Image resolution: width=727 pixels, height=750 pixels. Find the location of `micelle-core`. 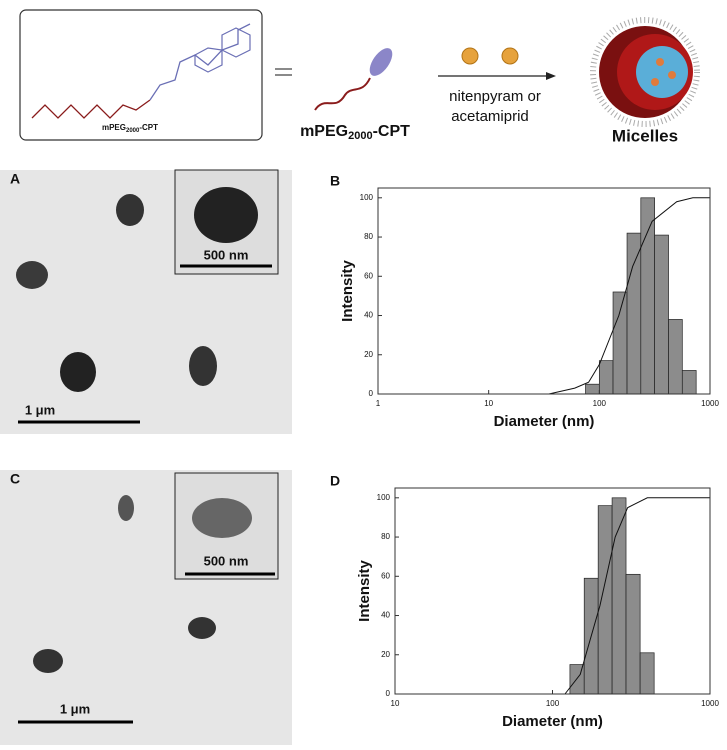

micelle-core is located at coordinates (662, 72).